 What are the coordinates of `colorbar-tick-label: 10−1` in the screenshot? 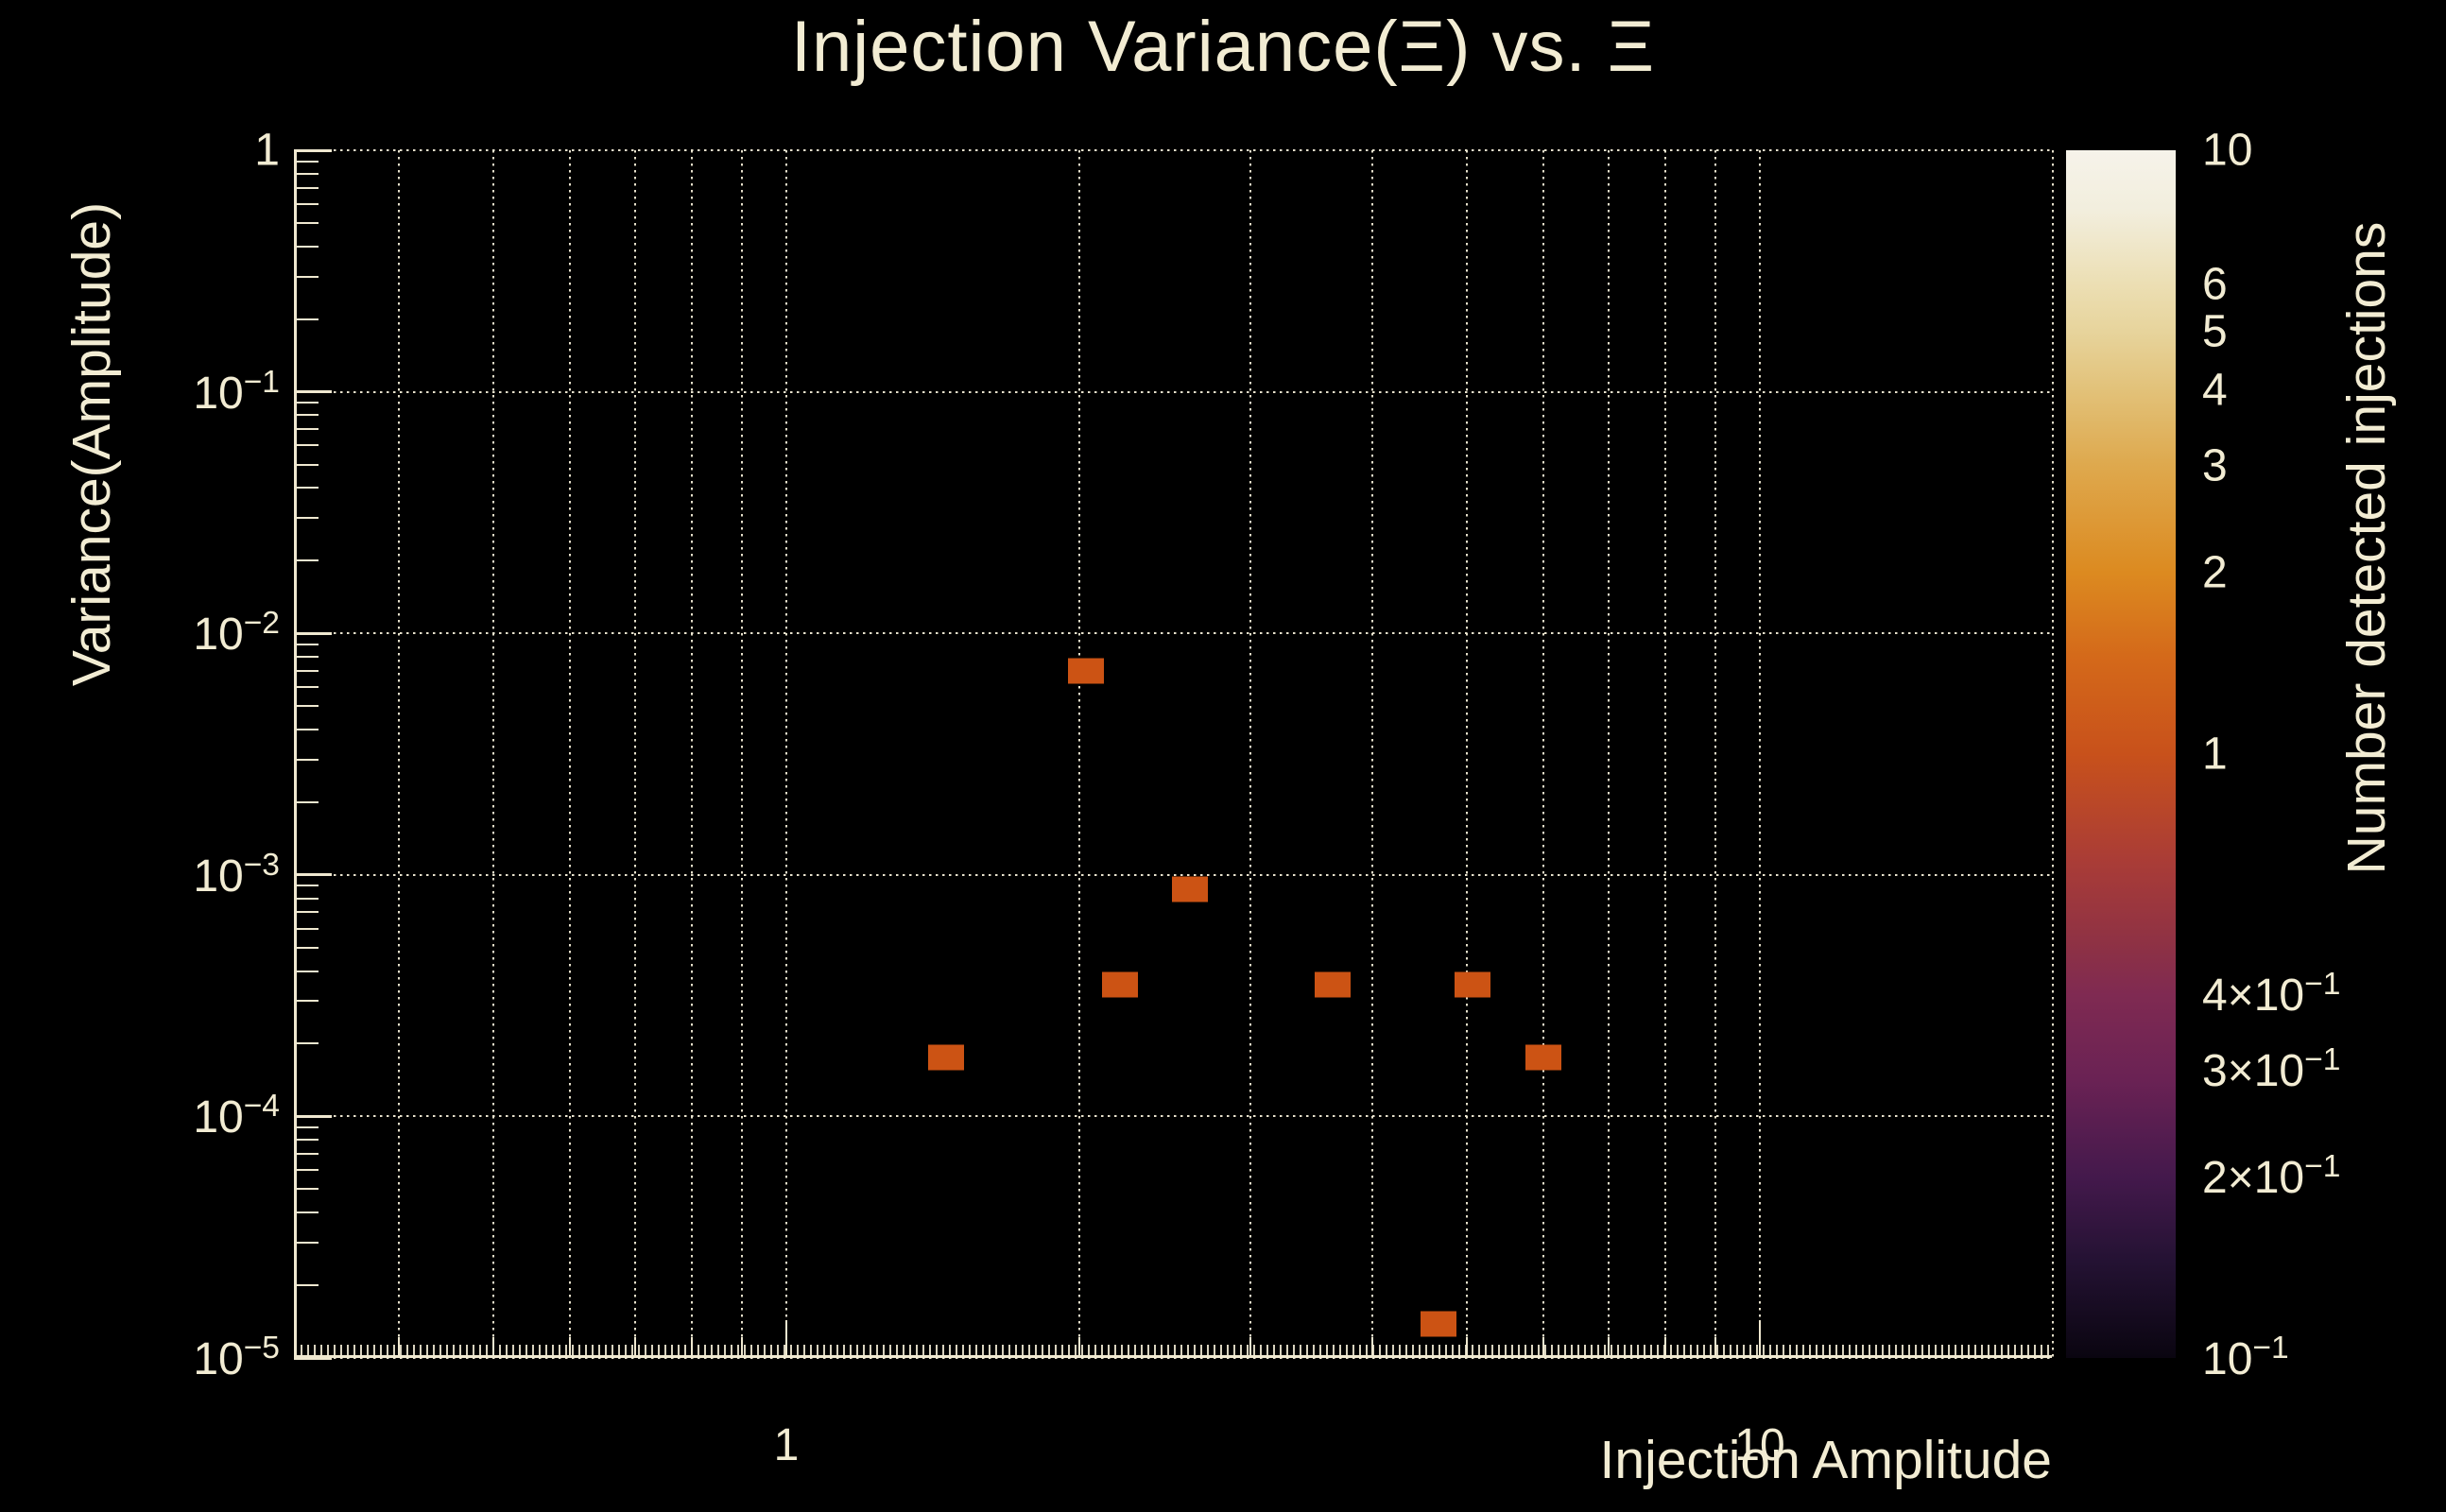 It's located at (2245, 1357).